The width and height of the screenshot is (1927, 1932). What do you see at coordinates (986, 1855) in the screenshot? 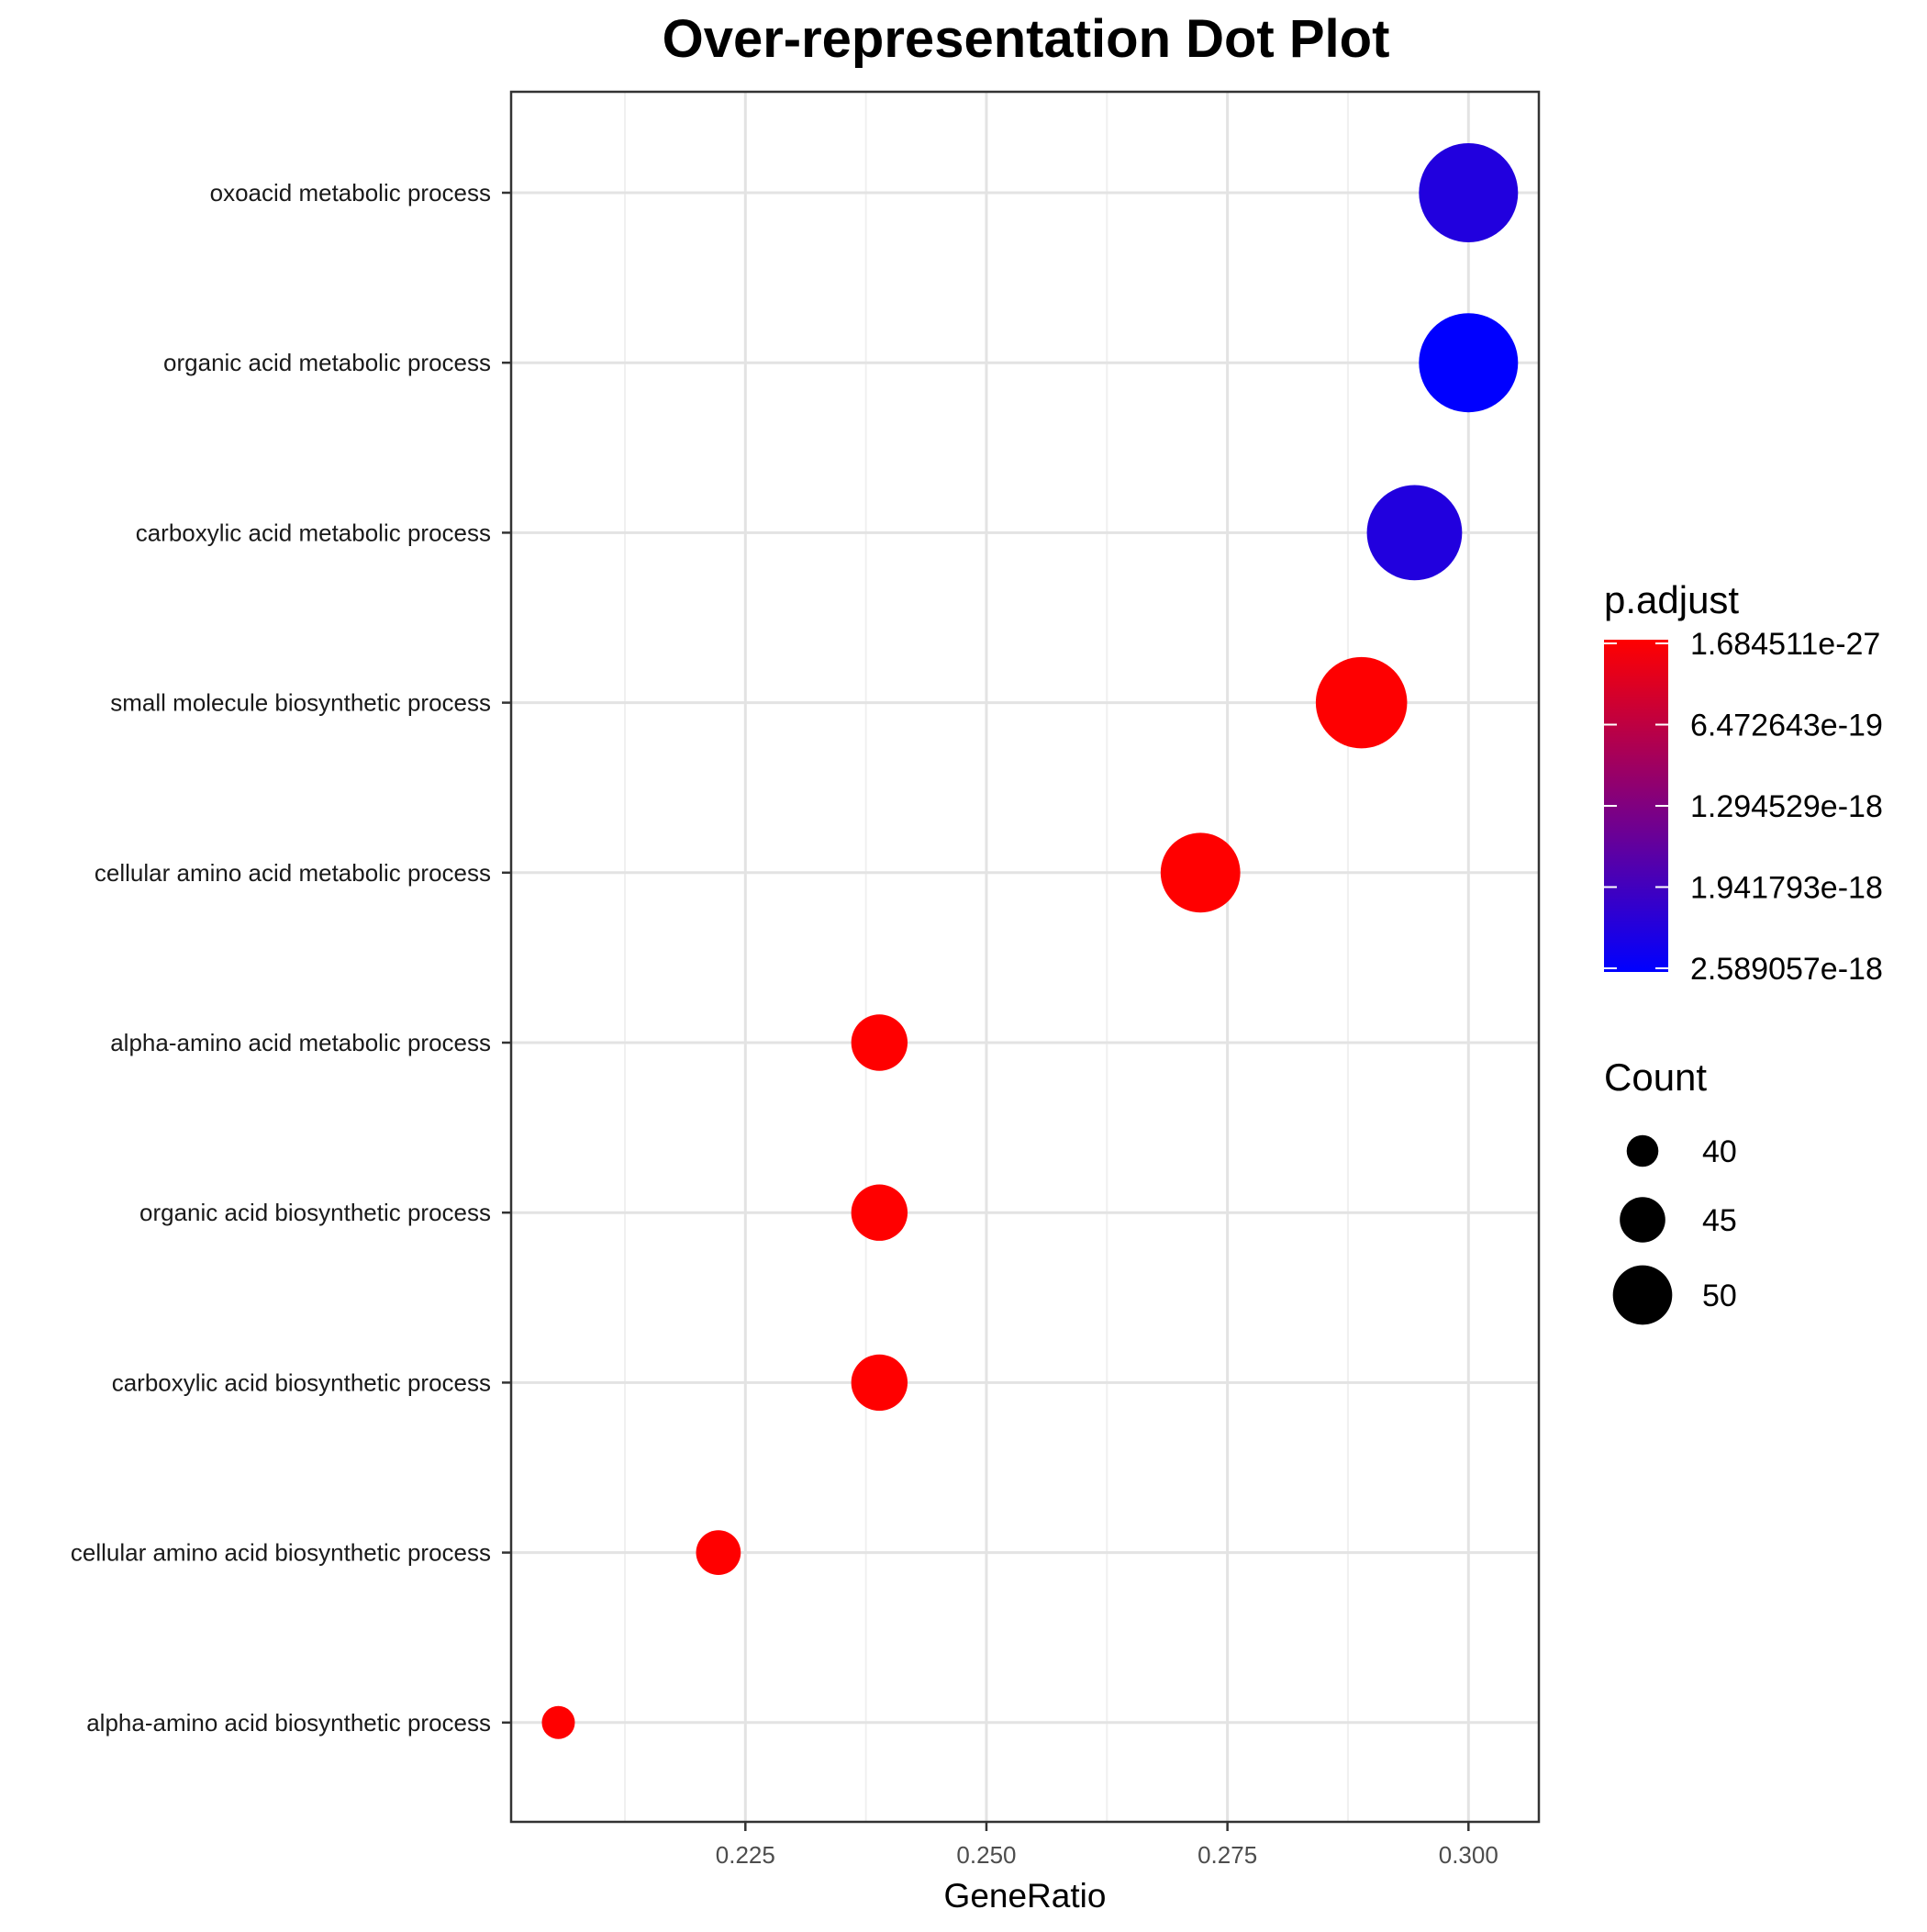
I see `x-tick-label: 0.250` at bounding box center [986, 1855].